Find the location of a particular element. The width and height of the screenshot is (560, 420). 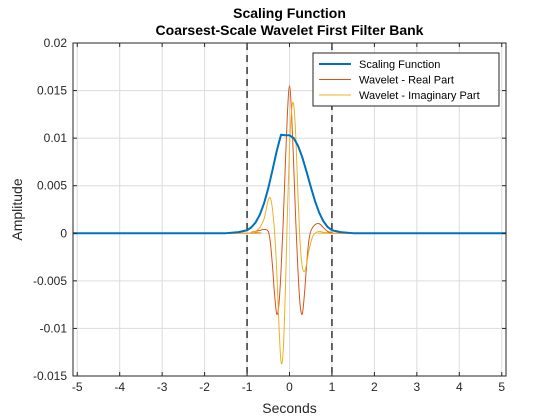

legend-label-wavelet-imaginary-part: Wavelet - Imaginary Part is located at coordinates (419, 96).